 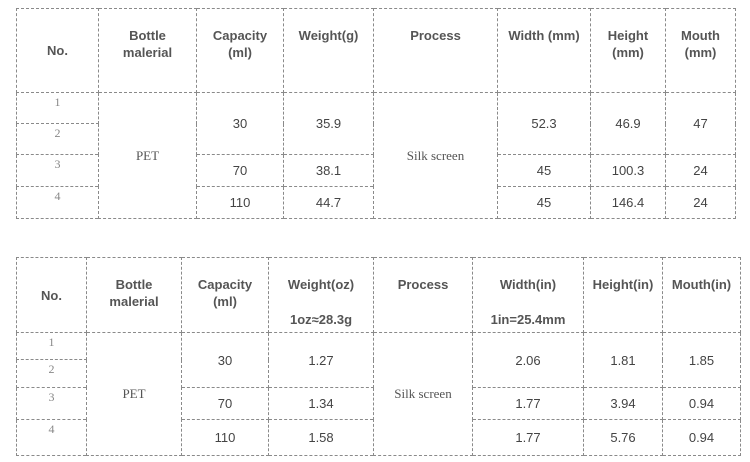 I want to click on weight-cell: 38.1, so click(x=328, y=170).